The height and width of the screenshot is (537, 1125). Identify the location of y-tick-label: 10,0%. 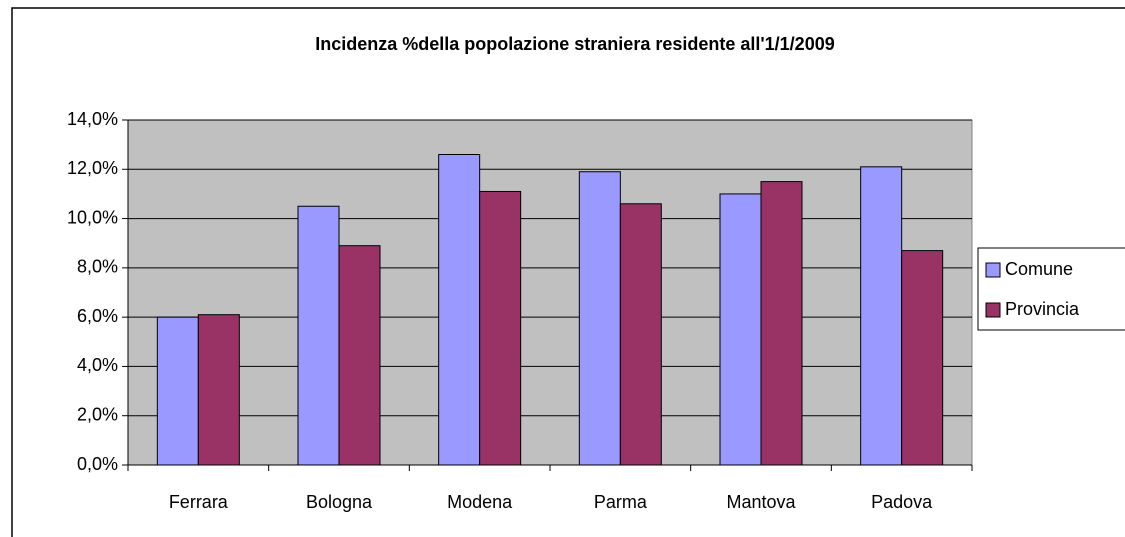
(92, 217).